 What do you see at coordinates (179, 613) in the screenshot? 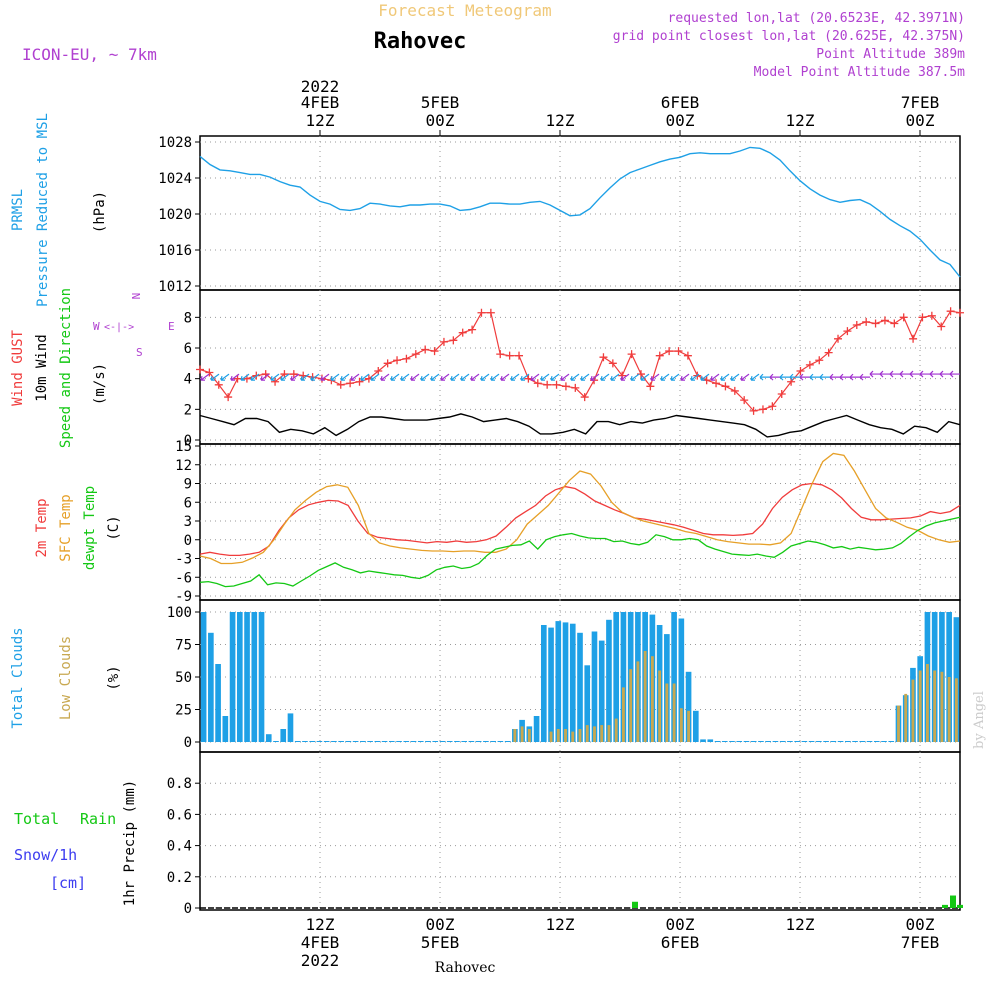
I see `ytick-label: 100` at bounding box center [179, 613].